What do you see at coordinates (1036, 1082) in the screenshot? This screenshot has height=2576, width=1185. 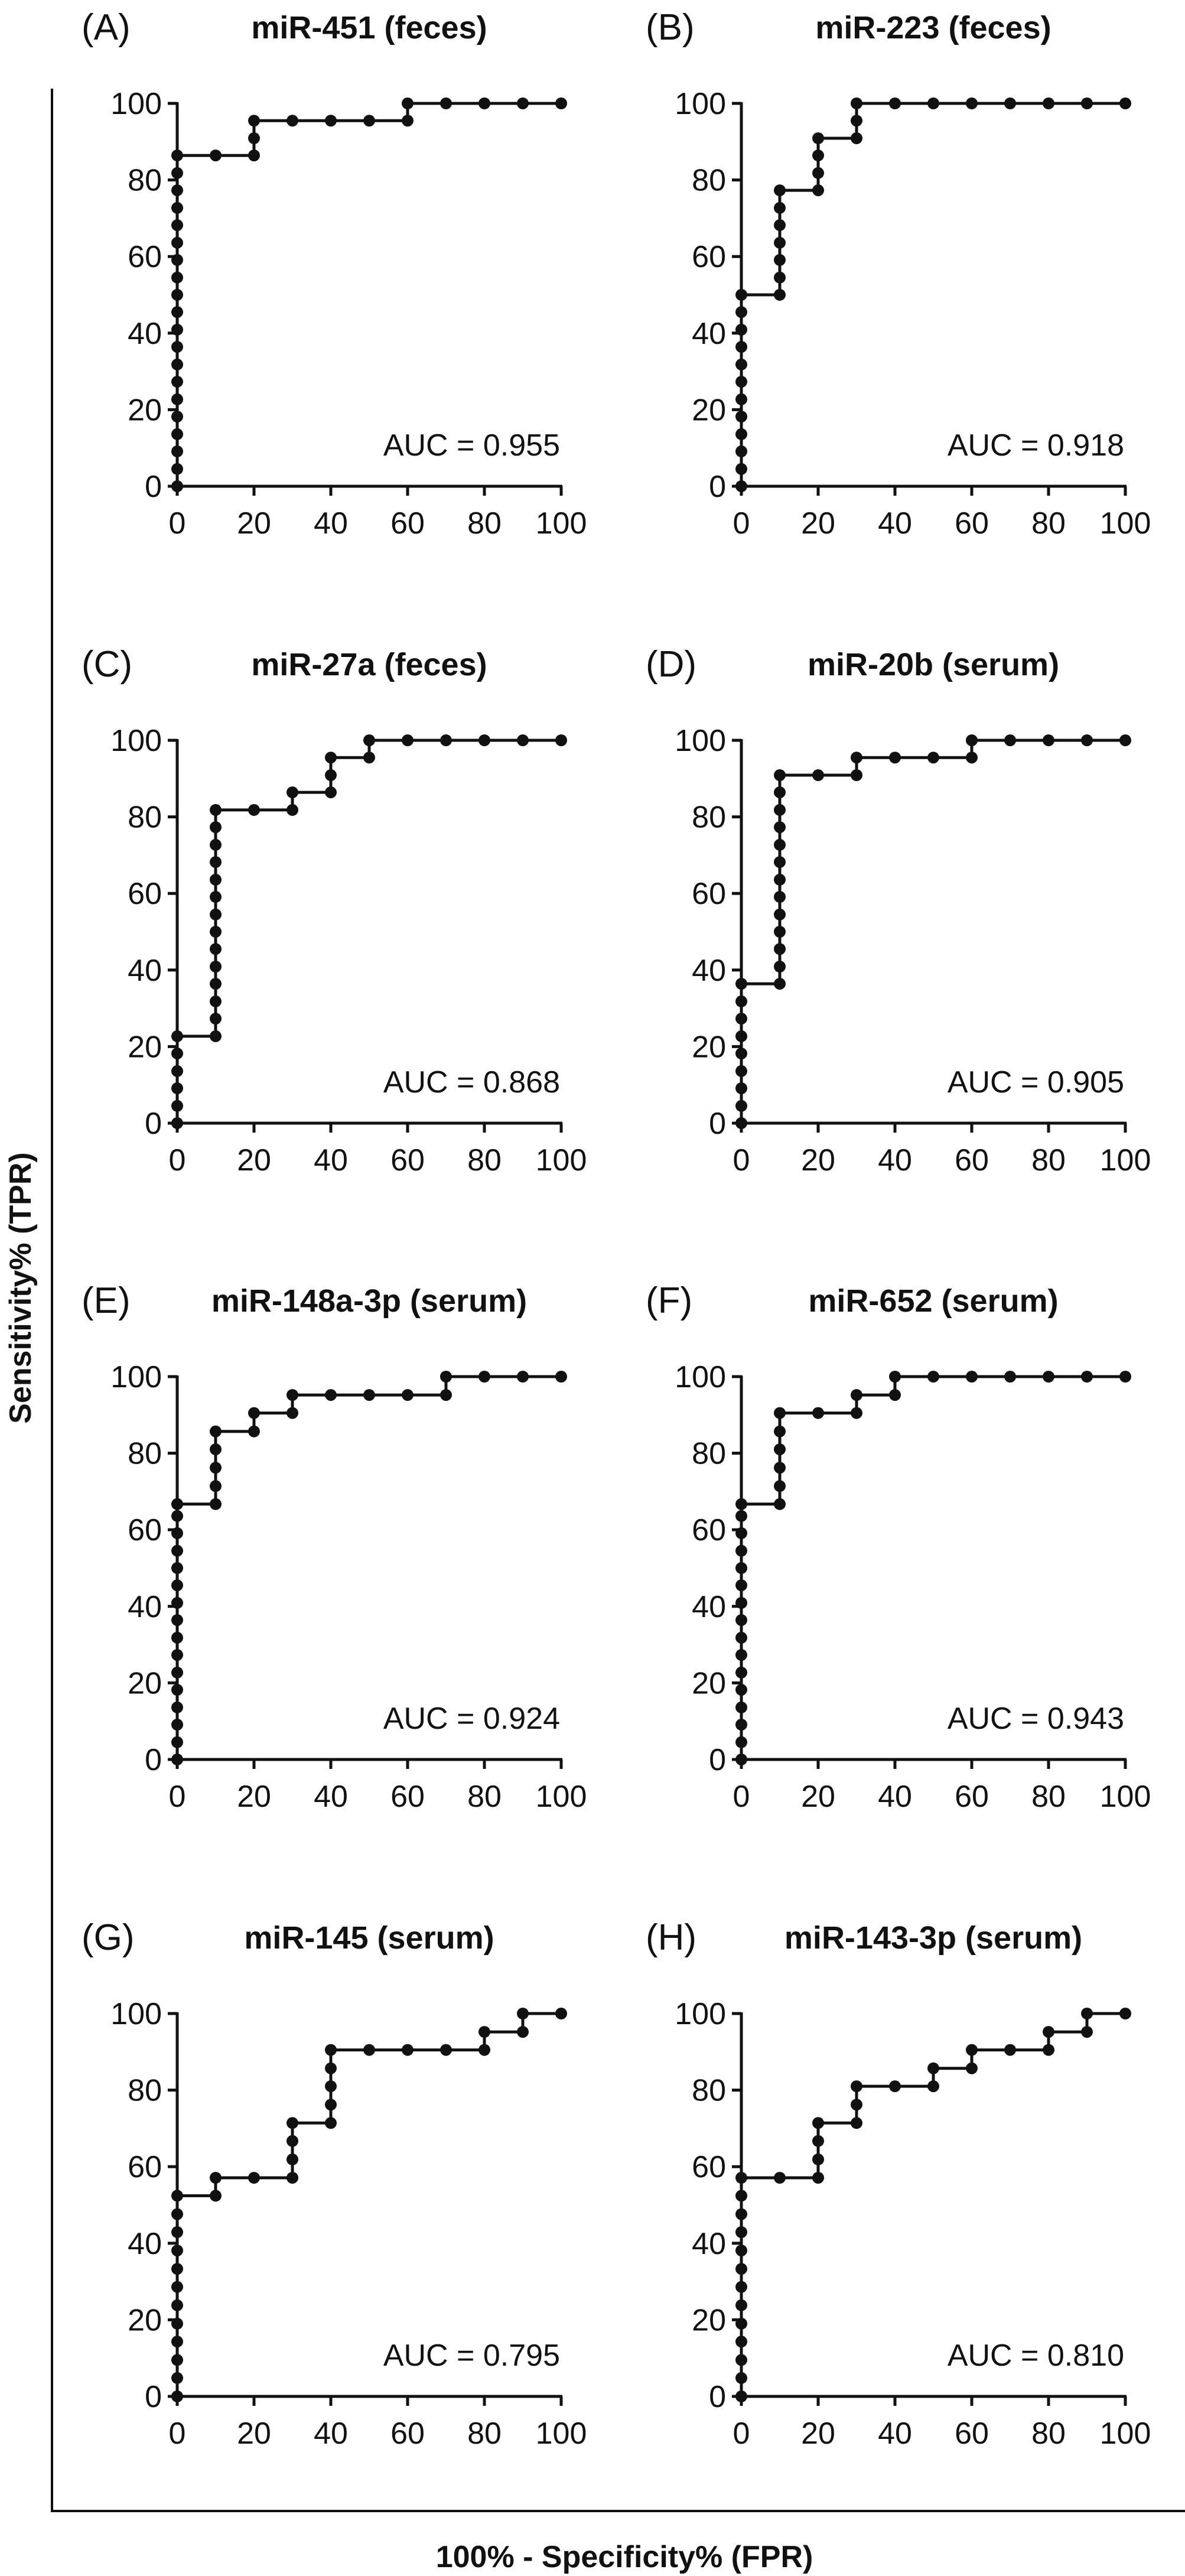 I see `auc-label: AUC = 0.905` at bounding box center [1036, 1082].